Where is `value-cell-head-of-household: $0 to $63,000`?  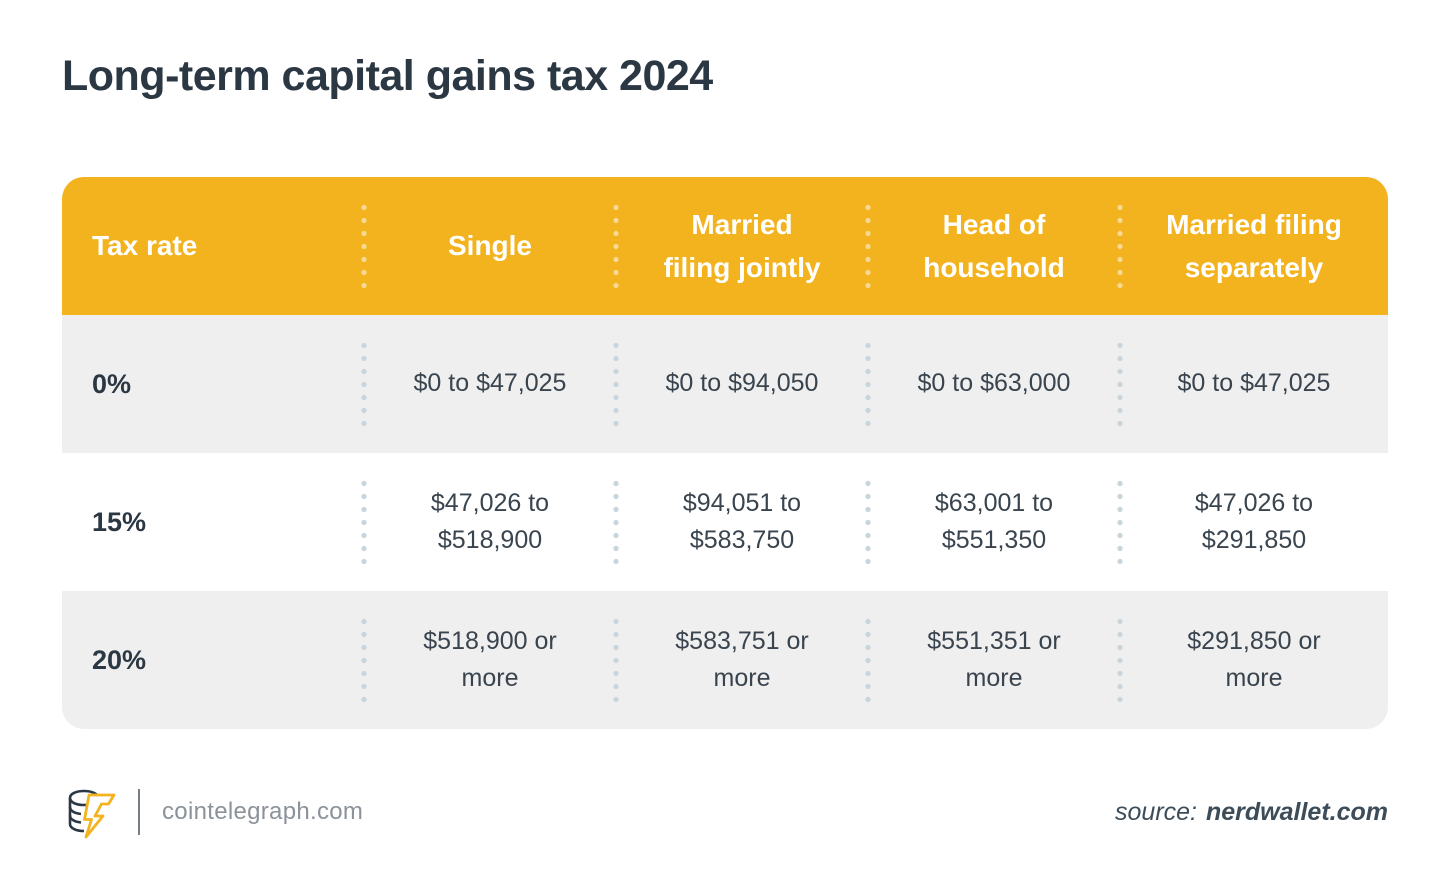
value-cell-head-of-household: $0 to $63,000 is located at coordinates (992, 384).